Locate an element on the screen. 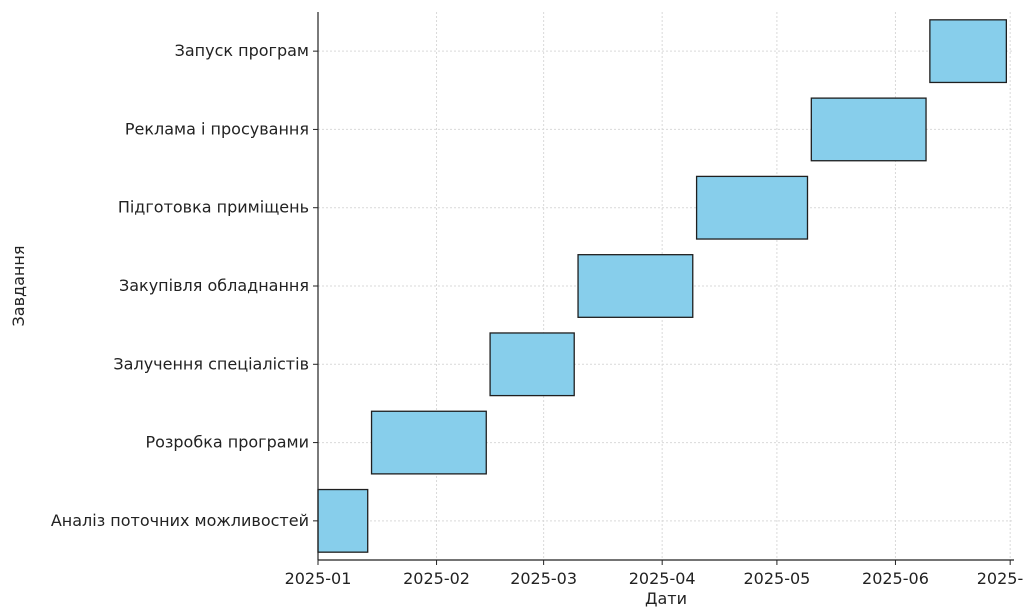 The height and width of the screenshot is (610, 1024). task-label: Запуск програм is located at coordinates (242, 50).